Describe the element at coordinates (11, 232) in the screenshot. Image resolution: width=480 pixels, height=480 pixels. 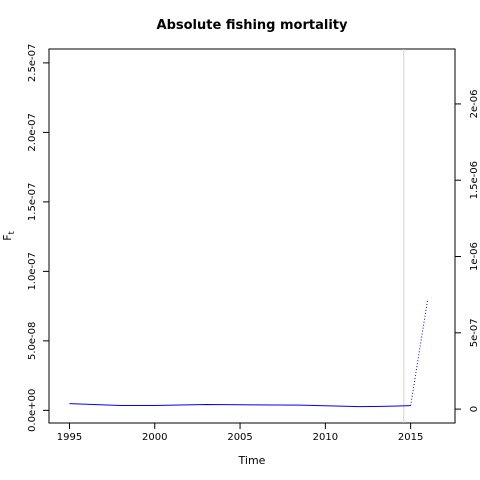
I see `y-axis-label-subscript: t` at that location.